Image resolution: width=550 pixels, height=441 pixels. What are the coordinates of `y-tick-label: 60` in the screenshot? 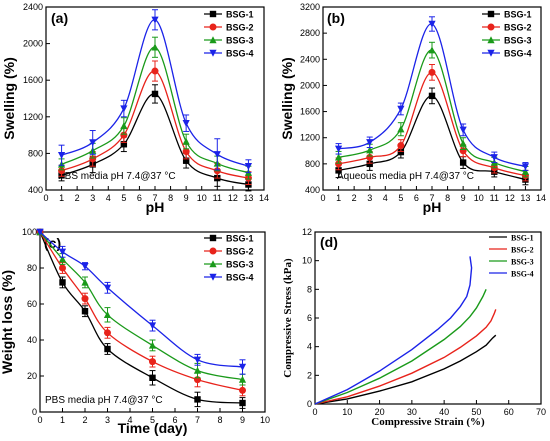 It's located at (32, 304).